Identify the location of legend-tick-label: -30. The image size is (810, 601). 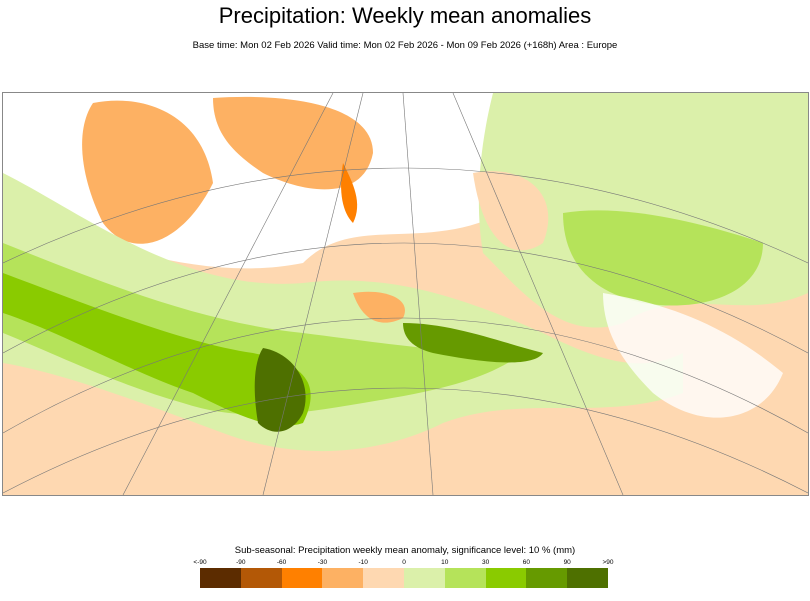
(322, 562).